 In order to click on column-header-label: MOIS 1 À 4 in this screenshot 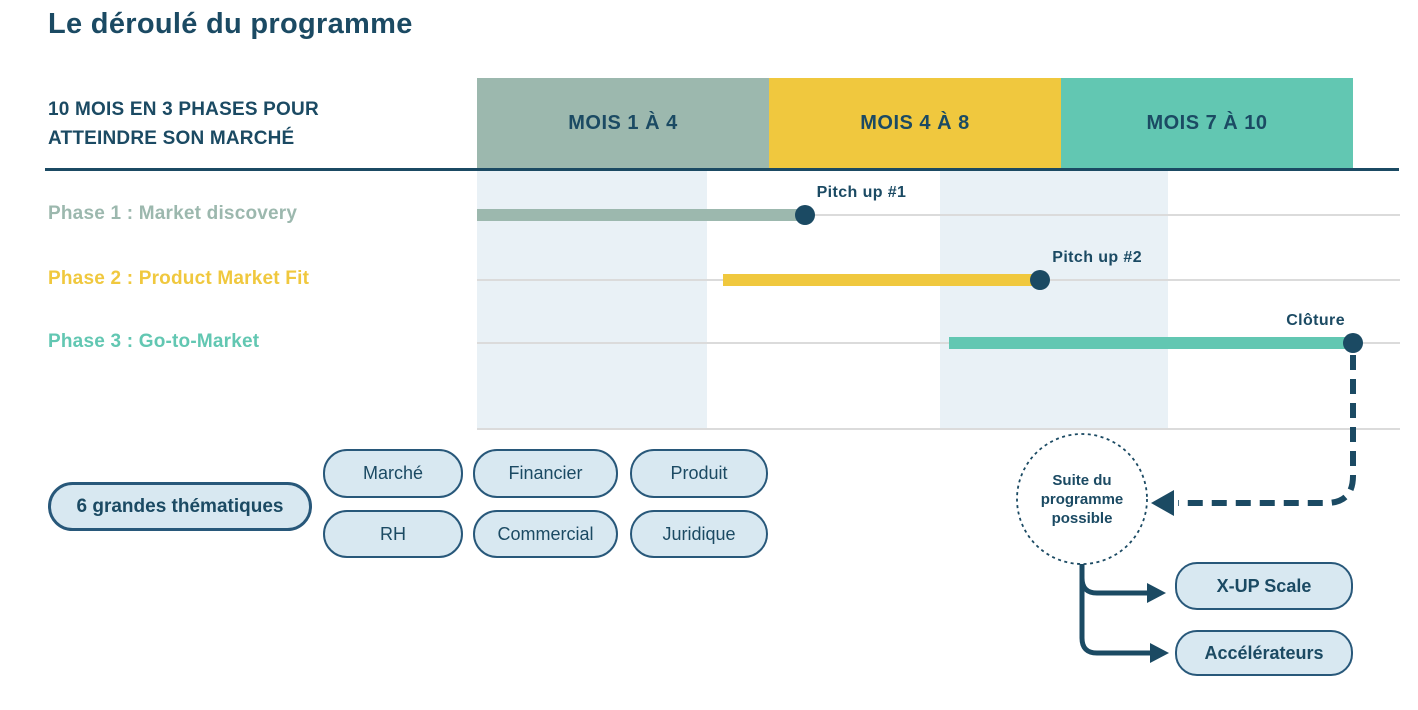, I will do `click(623, 122)`.